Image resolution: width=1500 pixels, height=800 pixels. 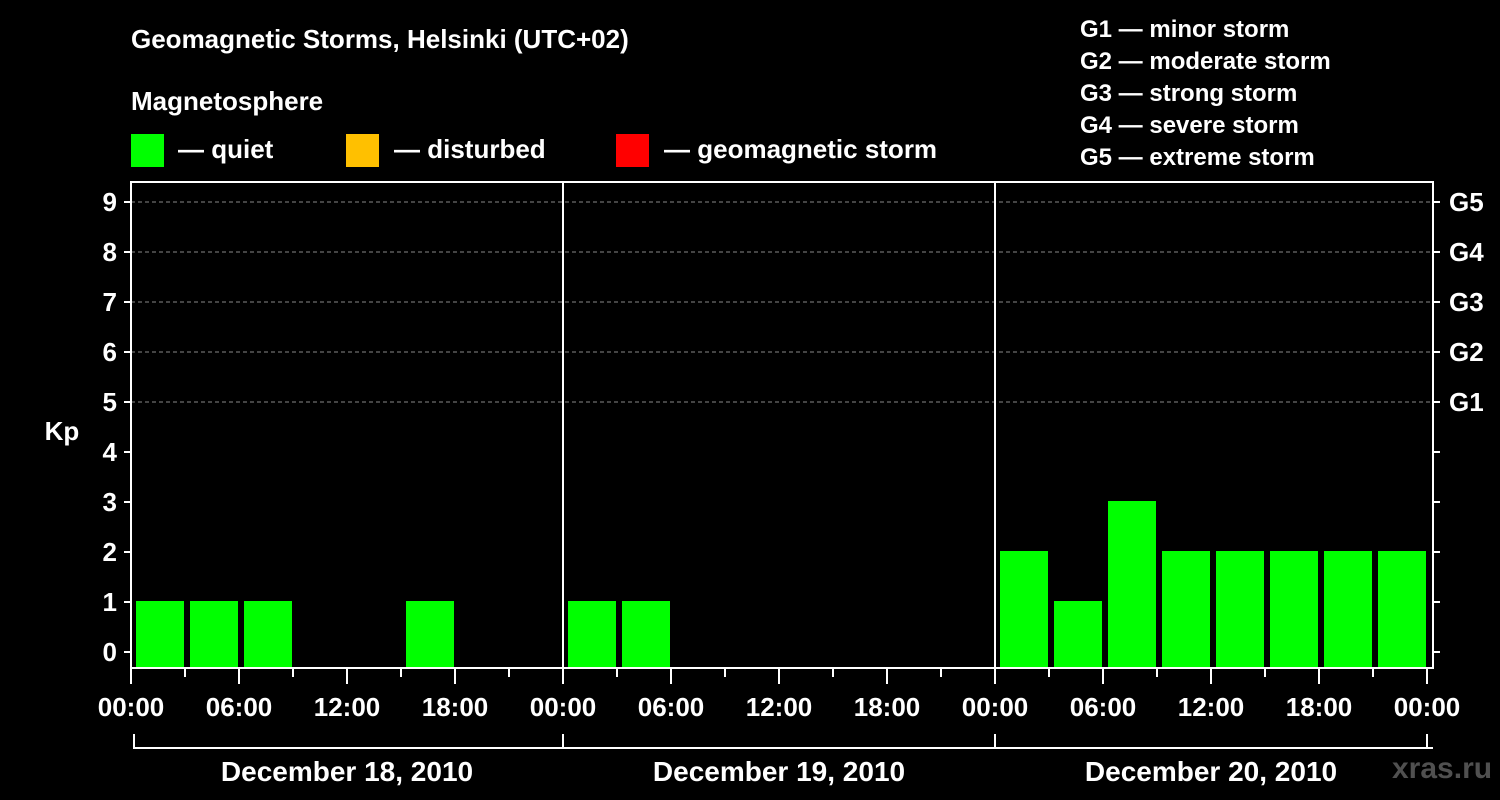 I want to click on g-level-label: G5, so click(x=1466, y=202).